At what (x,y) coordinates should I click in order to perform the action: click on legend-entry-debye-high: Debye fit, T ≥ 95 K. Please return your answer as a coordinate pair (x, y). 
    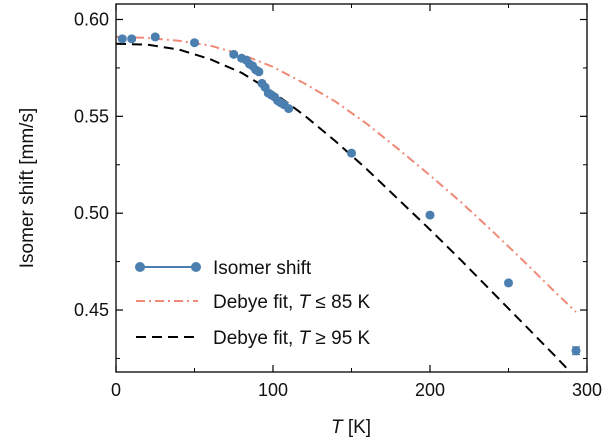
    Looking at the image, I should click on (253, 338).